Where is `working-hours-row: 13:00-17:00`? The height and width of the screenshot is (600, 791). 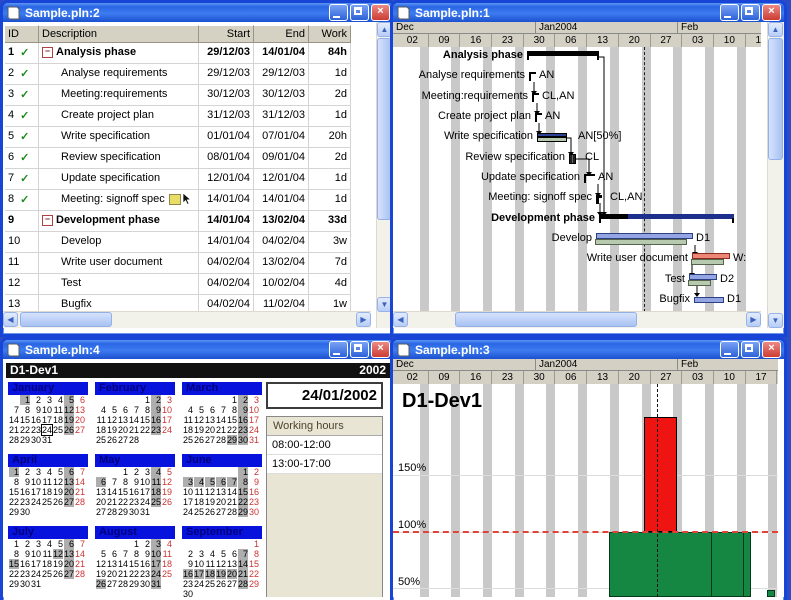
working-hours-row: 13:00-17:00 is located at coordinates (324, 464).